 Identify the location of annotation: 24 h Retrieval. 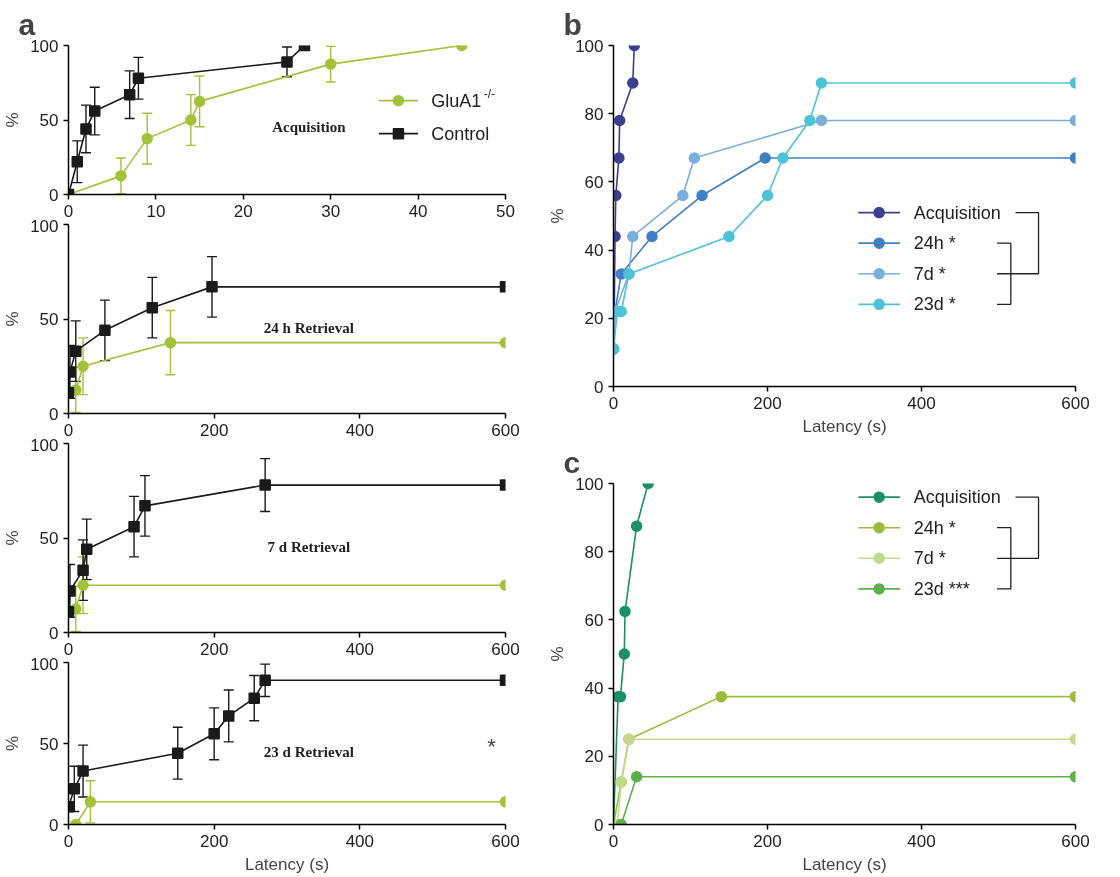
(308, 328).